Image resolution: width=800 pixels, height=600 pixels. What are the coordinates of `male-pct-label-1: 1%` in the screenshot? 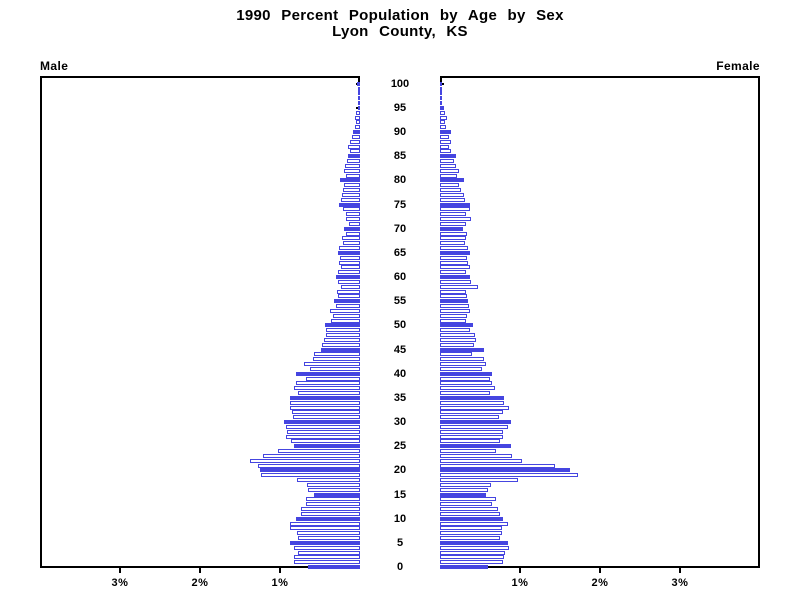 It's located at (280, 583).